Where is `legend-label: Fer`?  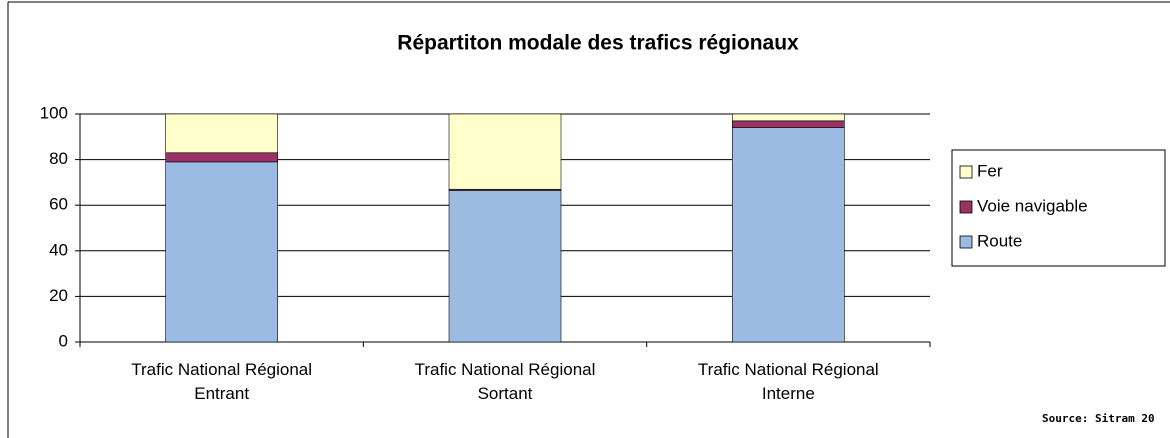
legend-label: Fer is located at coordinates (990, 170).